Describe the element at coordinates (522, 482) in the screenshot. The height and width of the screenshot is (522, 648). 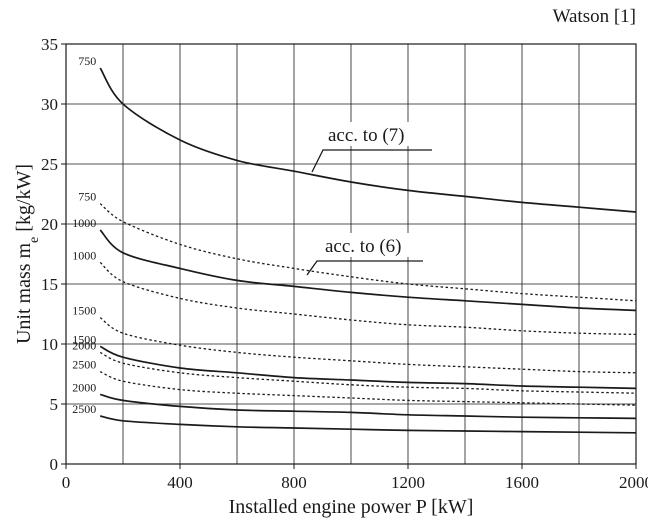
I see `x-tick-label: 1600` at that location.